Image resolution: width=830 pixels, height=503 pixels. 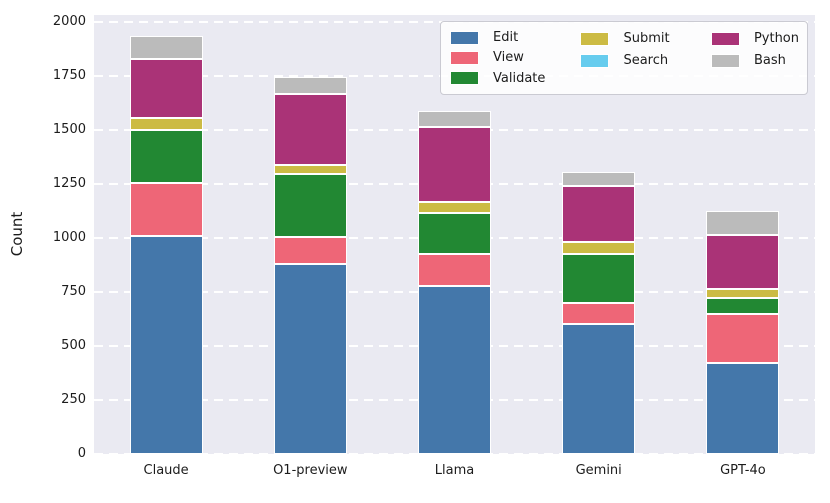 I want to click on bar-segment-python-gpt-4o, so click(x=743, y=261).